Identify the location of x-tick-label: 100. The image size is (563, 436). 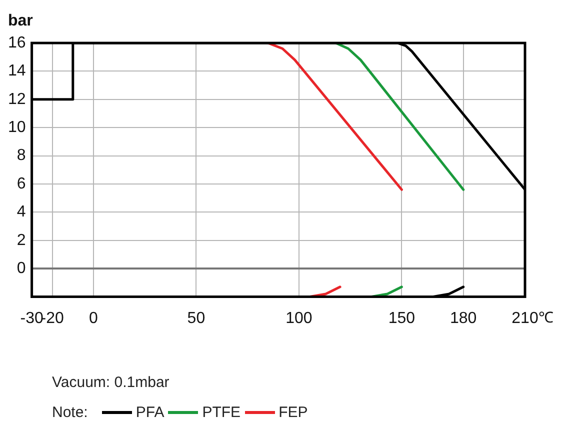
(299, 318).